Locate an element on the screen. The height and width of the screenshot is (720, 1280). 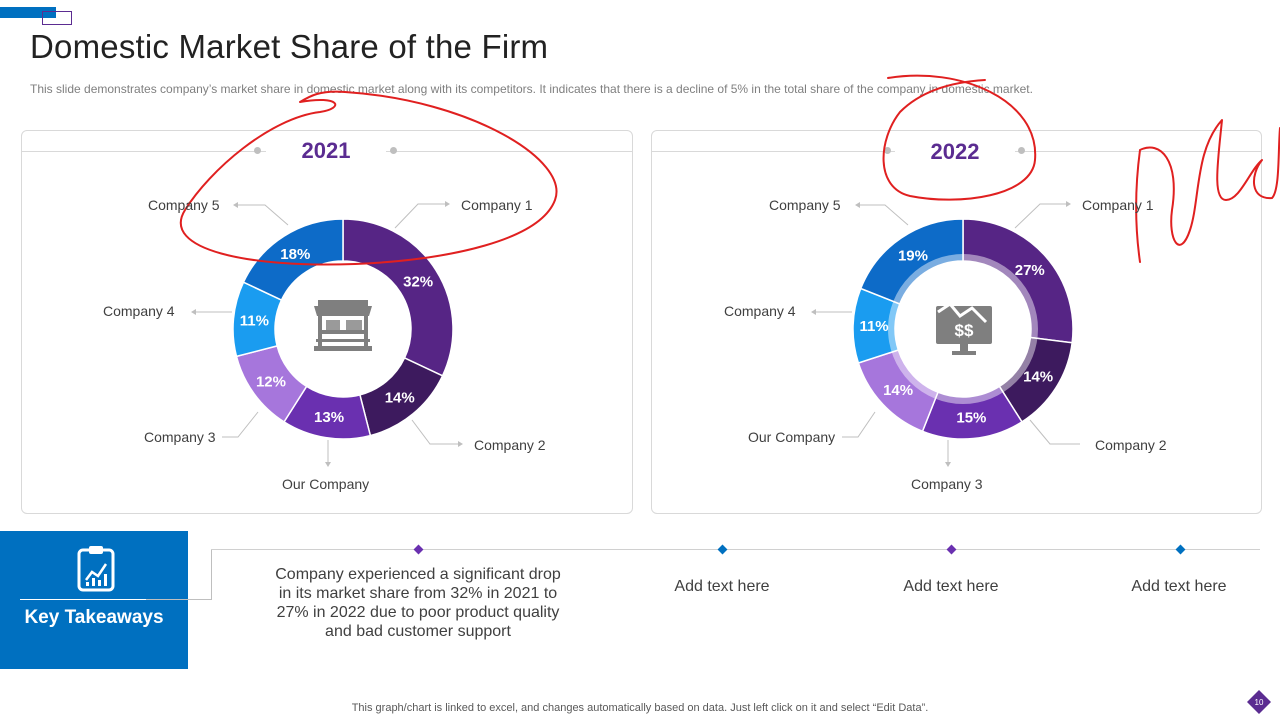
chart-title-2021: 2021 is located at coordinates (326, 151).